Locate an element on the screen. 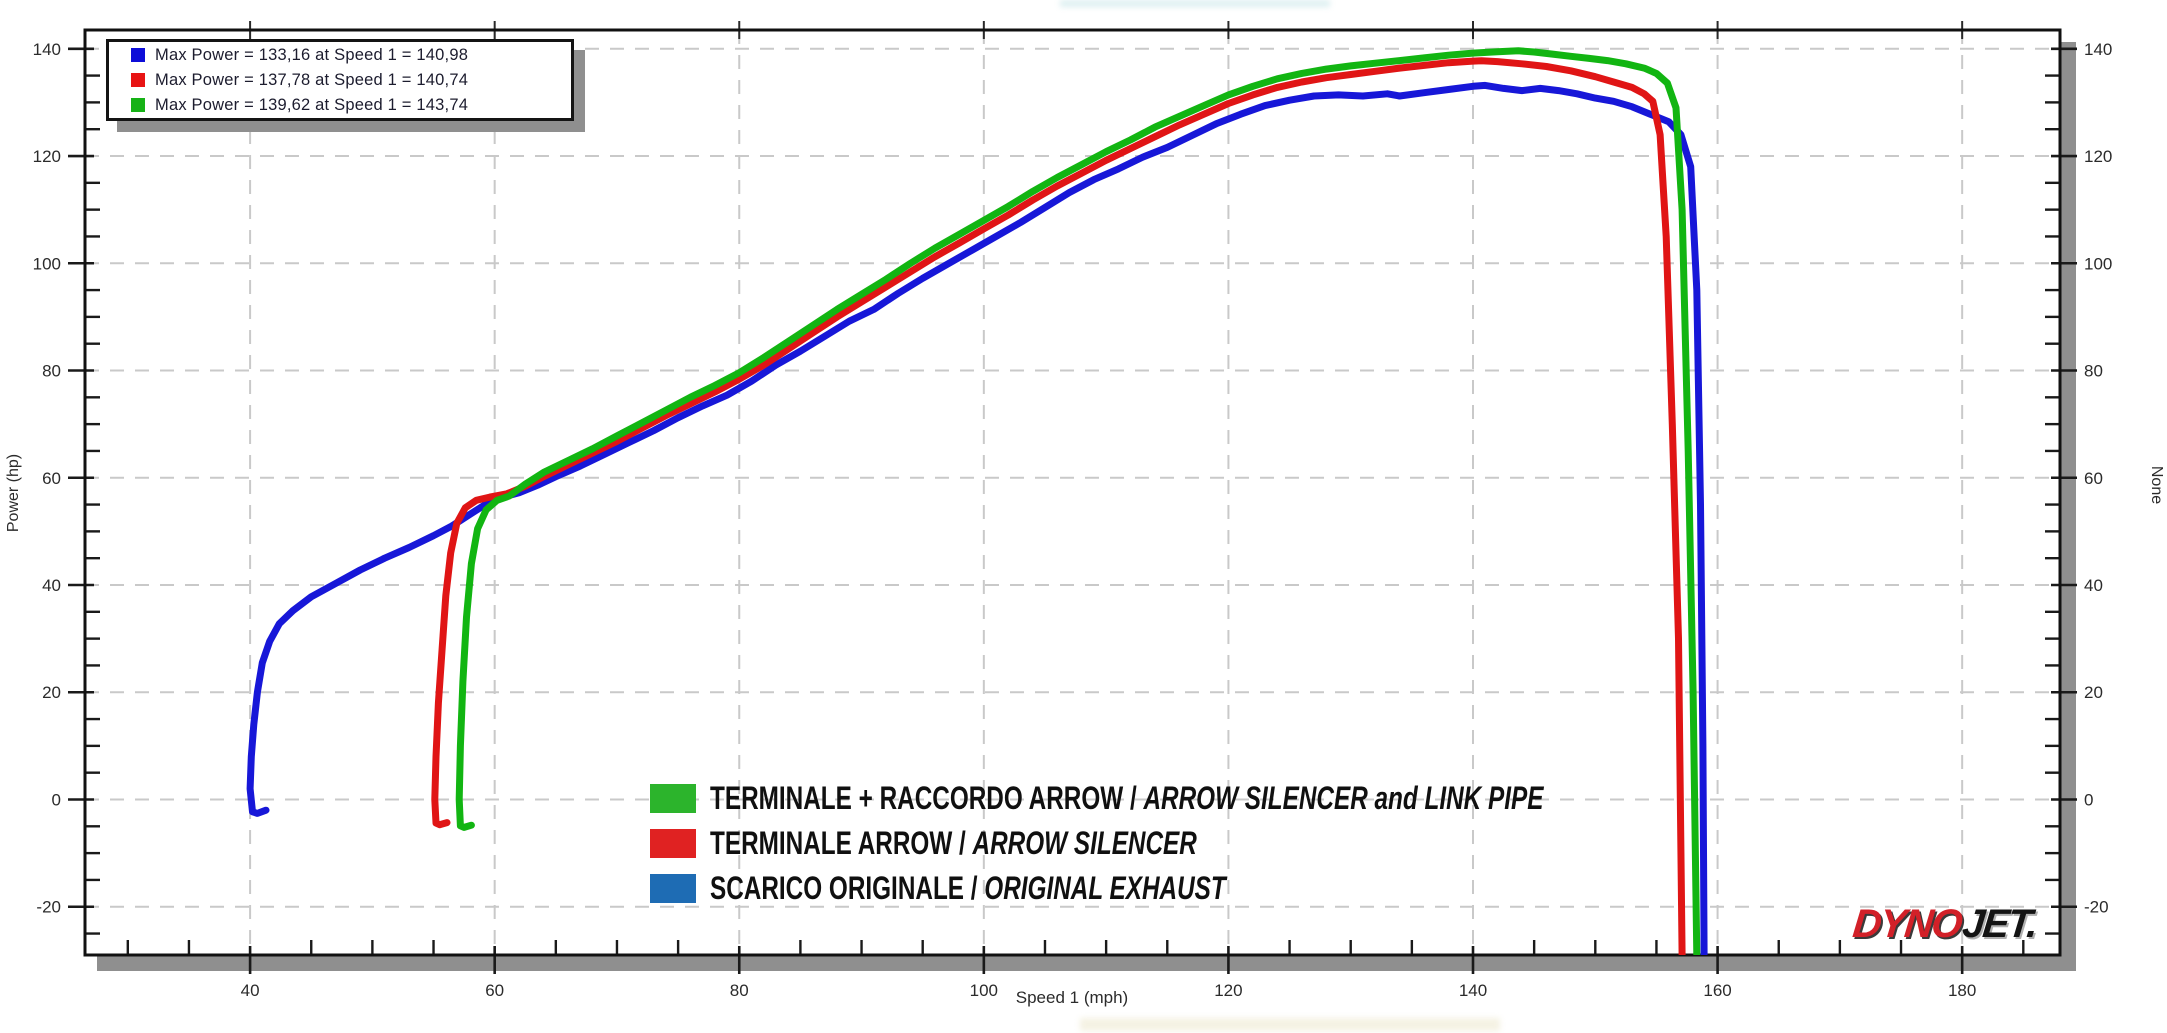  series-swatch-green is located at coordinates (673, 798).